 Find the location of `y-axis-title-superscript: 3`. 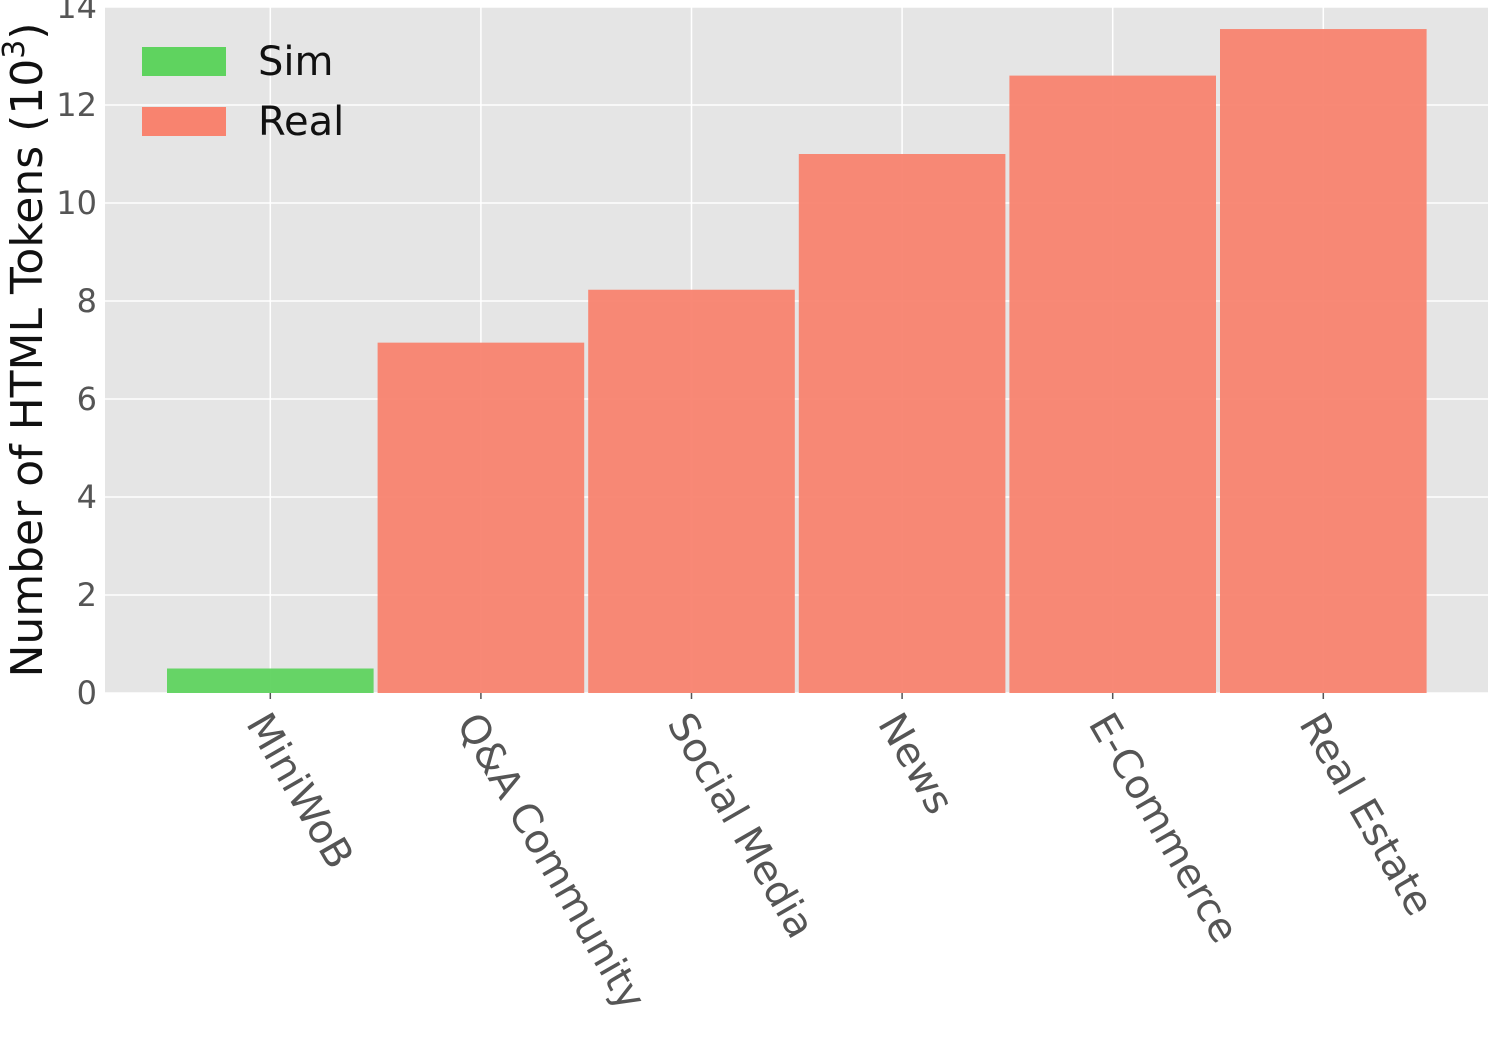

y-axis-title-superscript: 3 is located at coordinates (16, 49).